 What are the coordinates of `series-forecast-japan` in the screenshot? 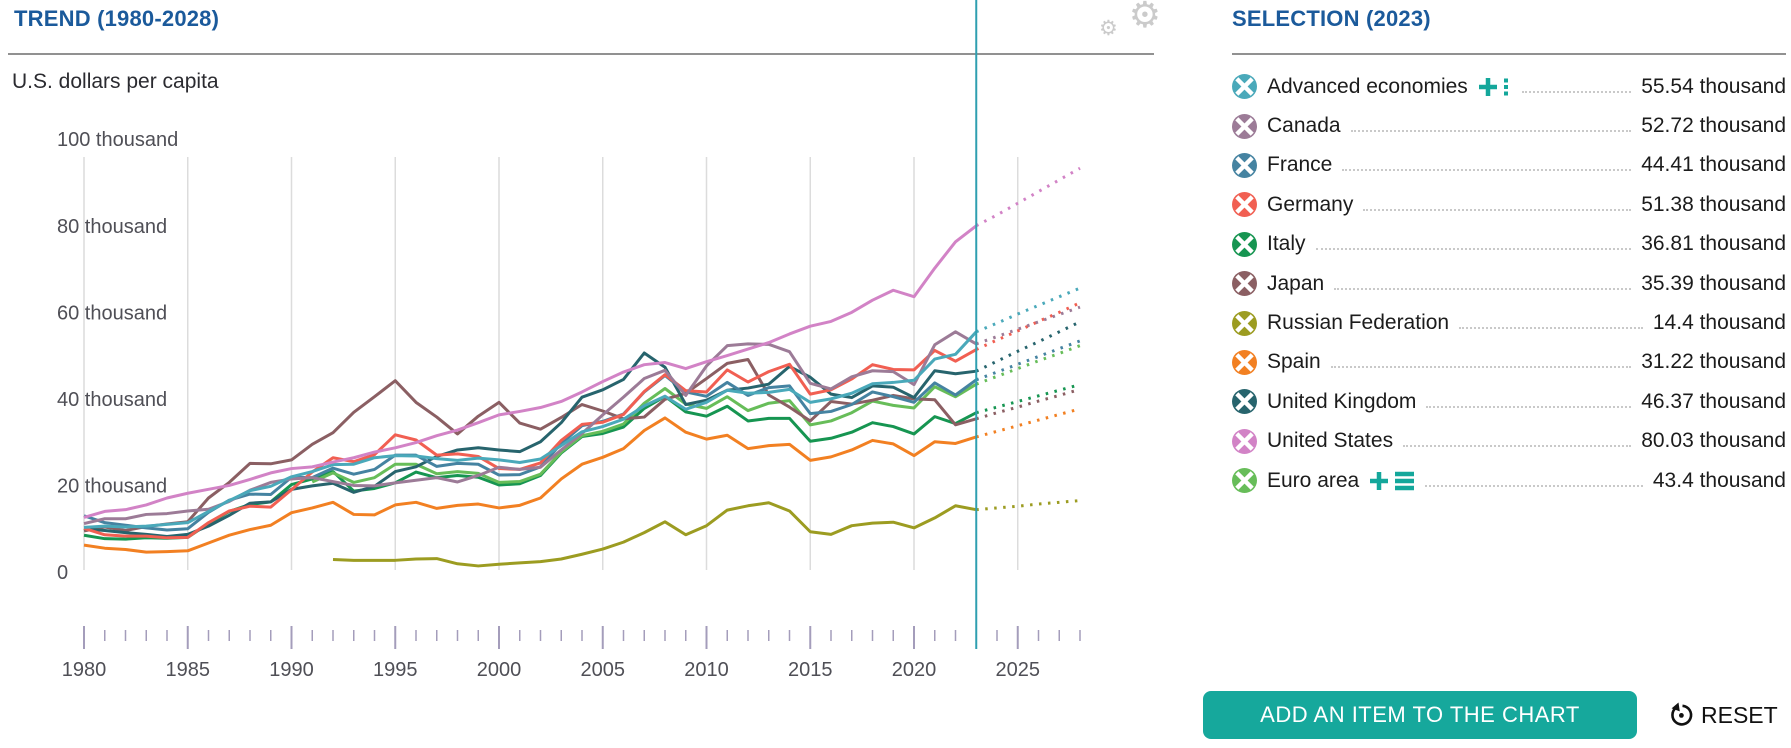 It's located at (1028, 404).